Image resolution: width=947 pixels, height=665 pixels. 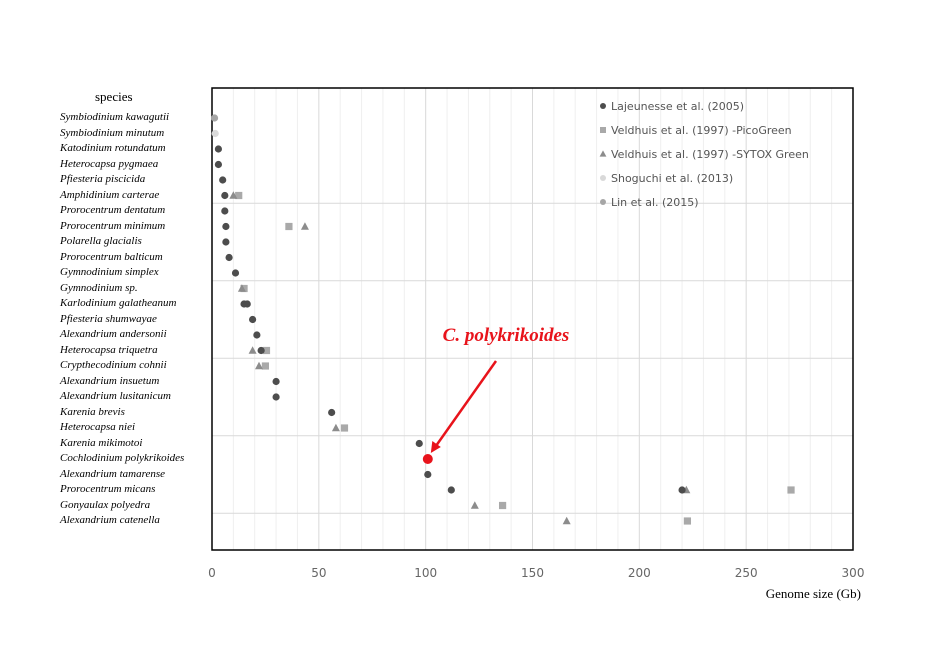 What do you see at coordinates (465, 405) in the screenshot?
I see `annotation-arrow-shaft` at bounding box center [465, 405].